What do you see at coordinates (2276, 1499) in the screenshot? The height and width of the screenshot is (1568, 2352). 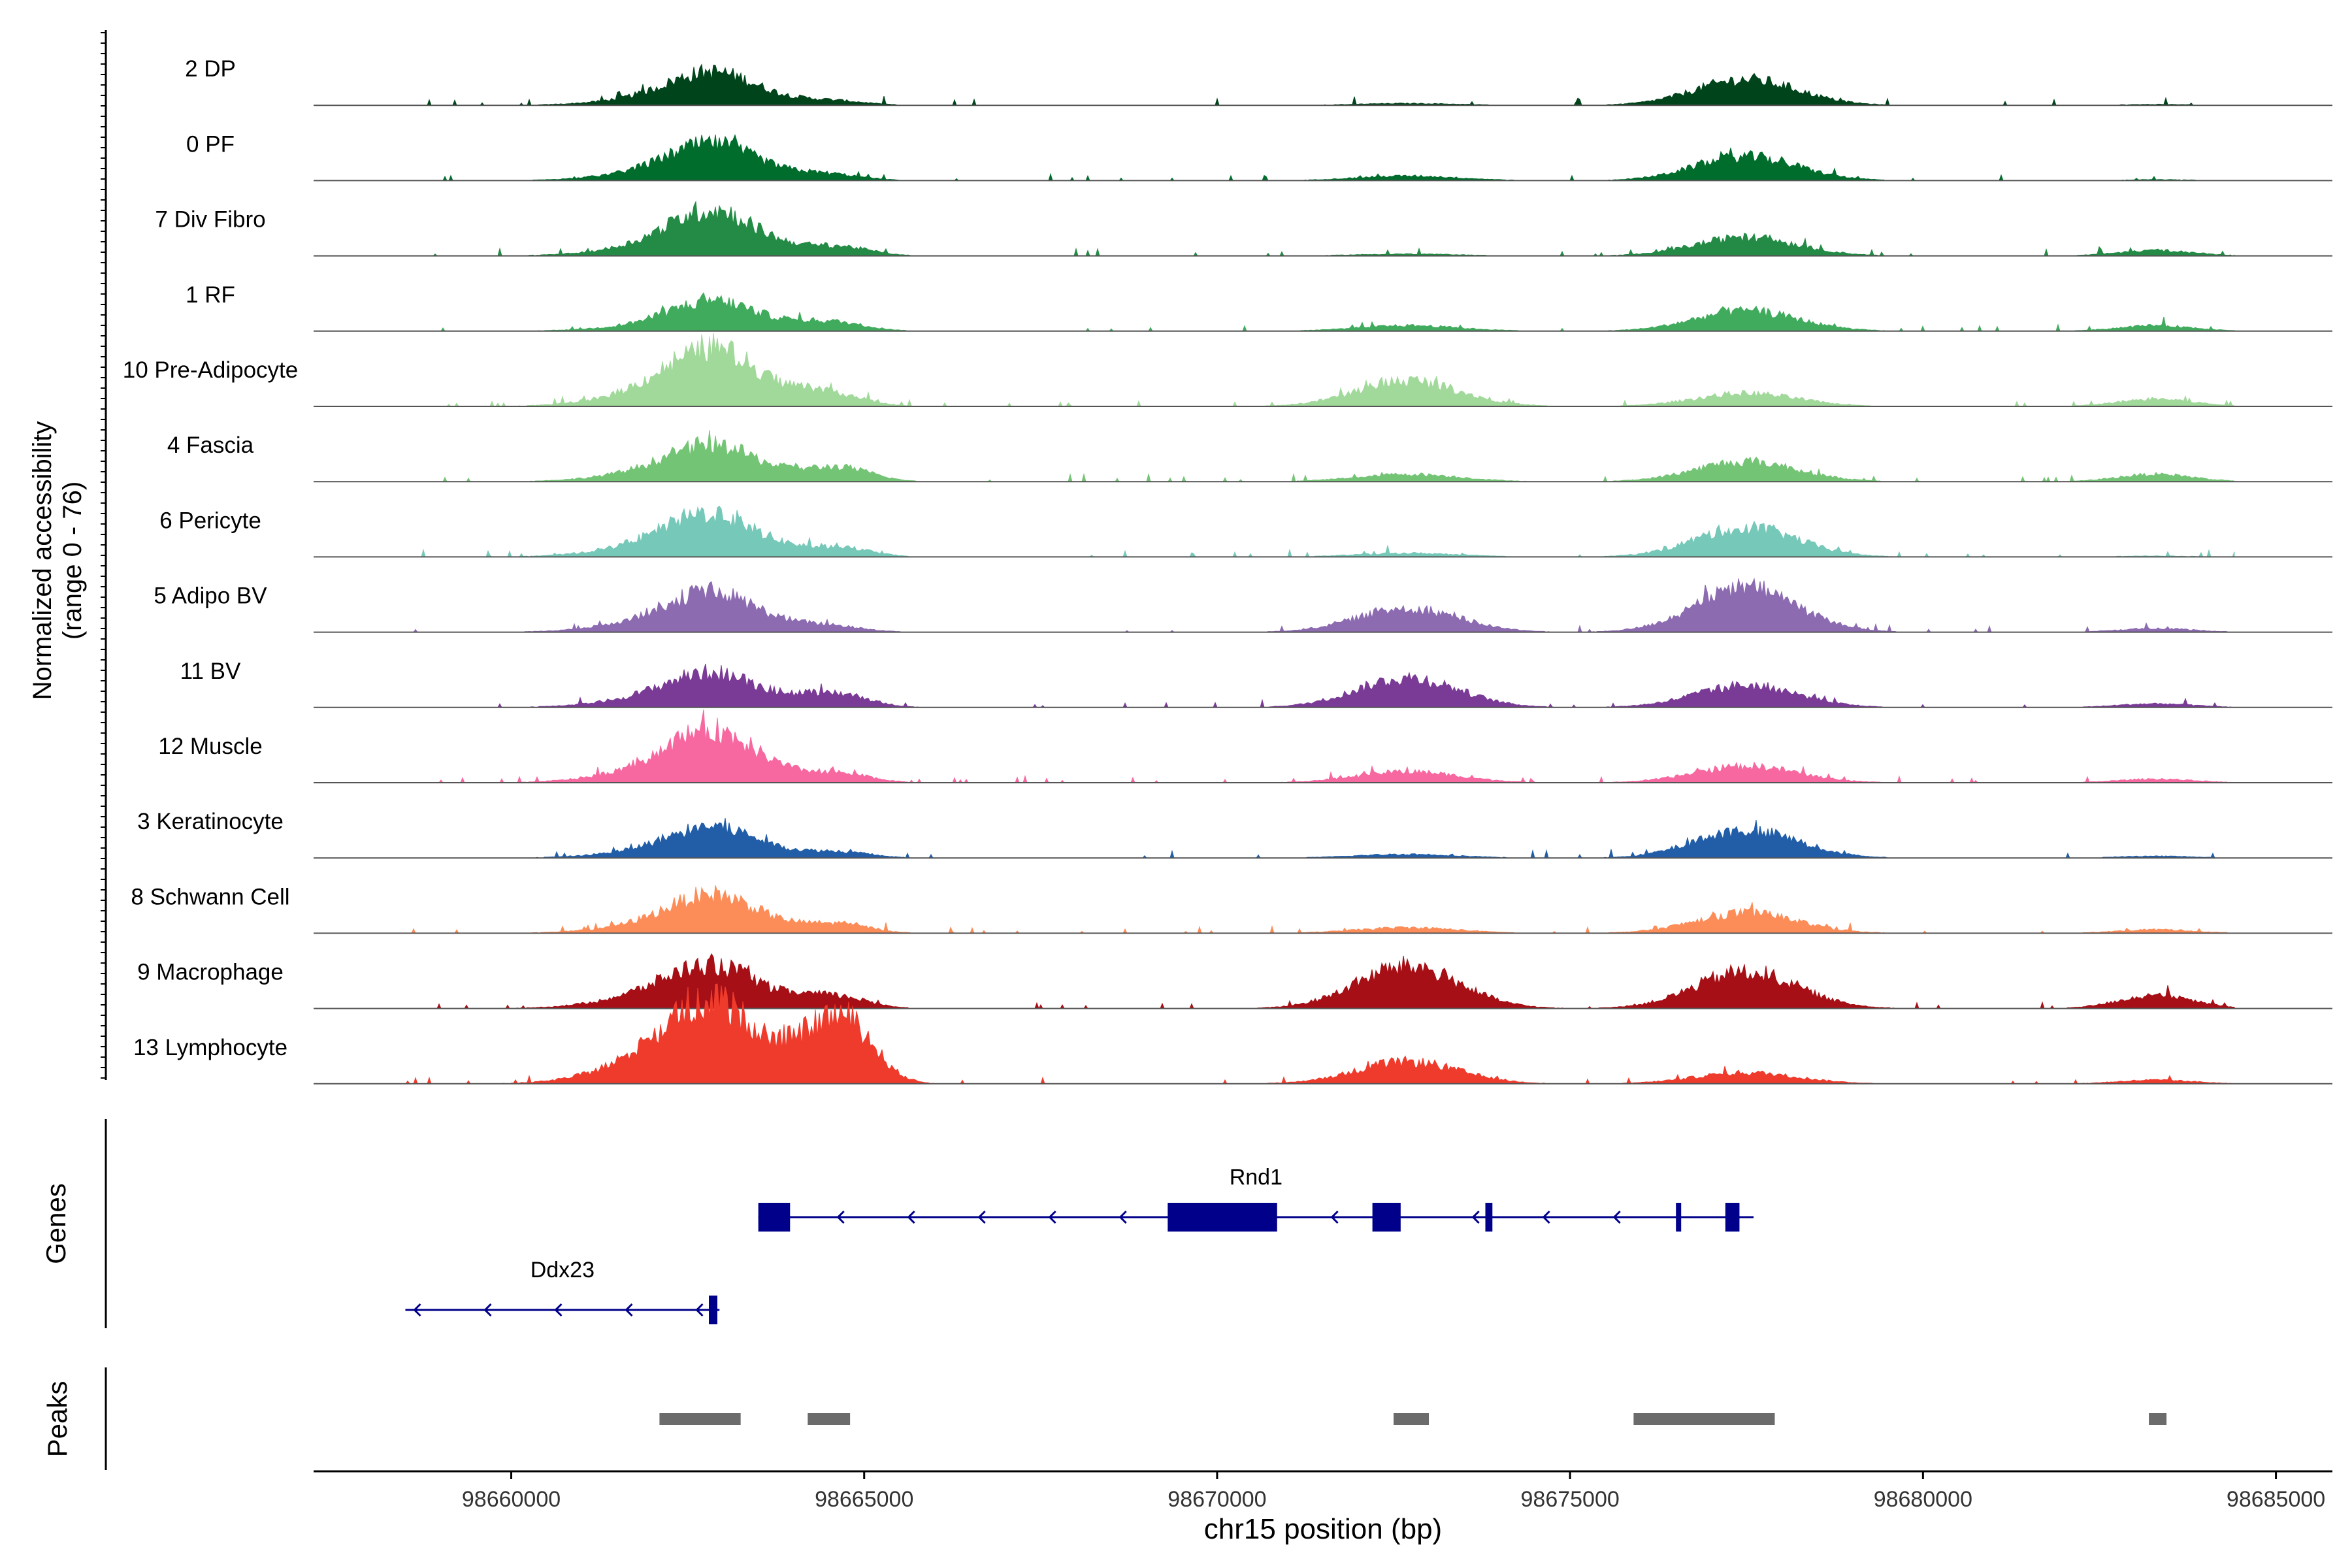 I see `x-tick-label: 98685000` at bounding box center [2276, 1499].